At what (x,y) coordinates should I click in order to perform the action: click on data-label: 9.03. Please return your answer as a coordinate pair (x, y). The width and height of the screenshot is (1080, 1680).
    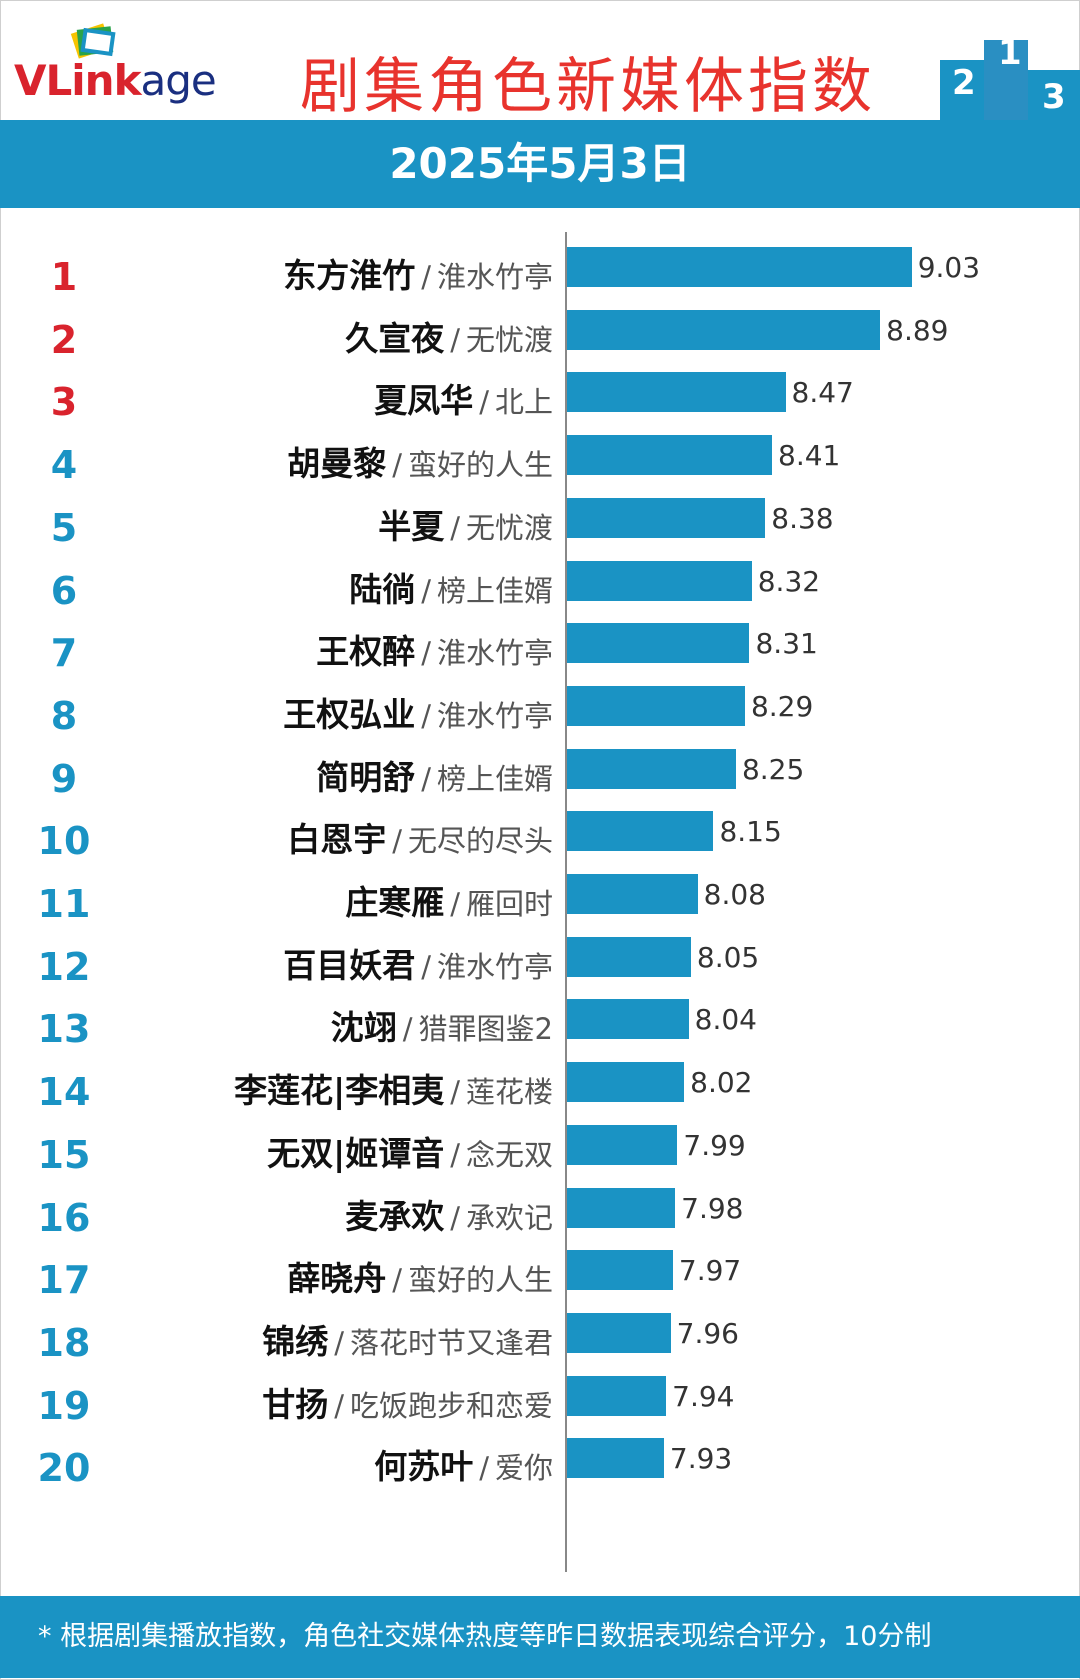
    Looking at the image, I should click on (949, 267).